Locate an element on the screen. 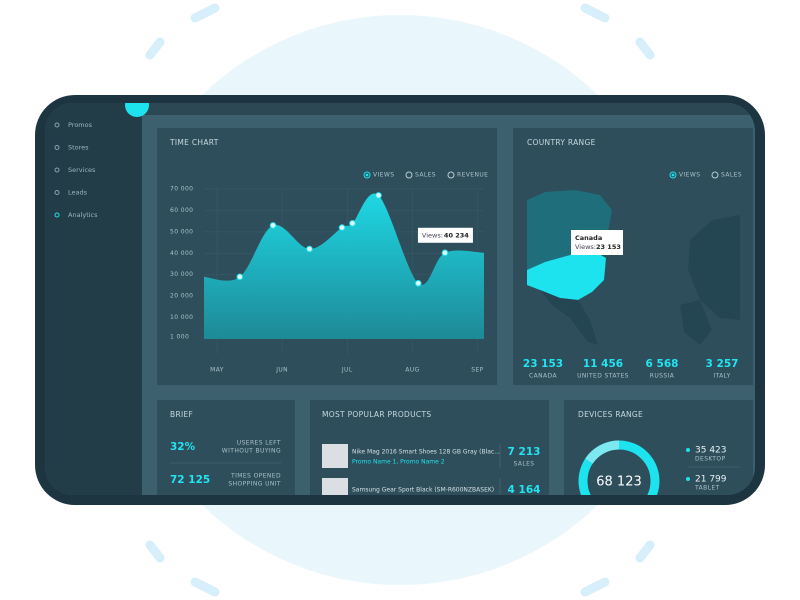  tooltip-value: 23 153 is located at coordinates (608, 247).